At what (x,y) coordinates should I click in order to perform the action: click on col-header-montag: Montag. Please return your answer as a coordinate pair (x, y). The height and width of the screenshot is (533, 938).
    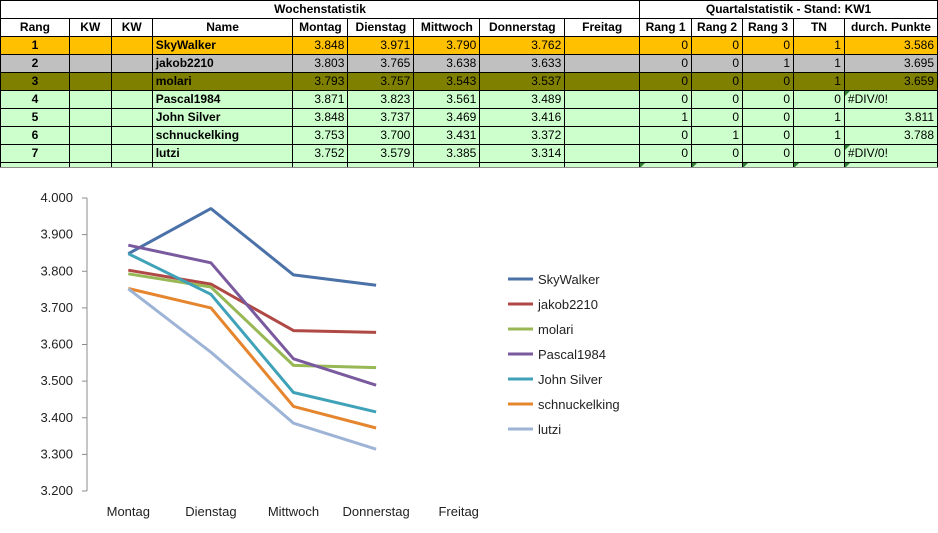
    Looking at the image, I should click on (320, 27).